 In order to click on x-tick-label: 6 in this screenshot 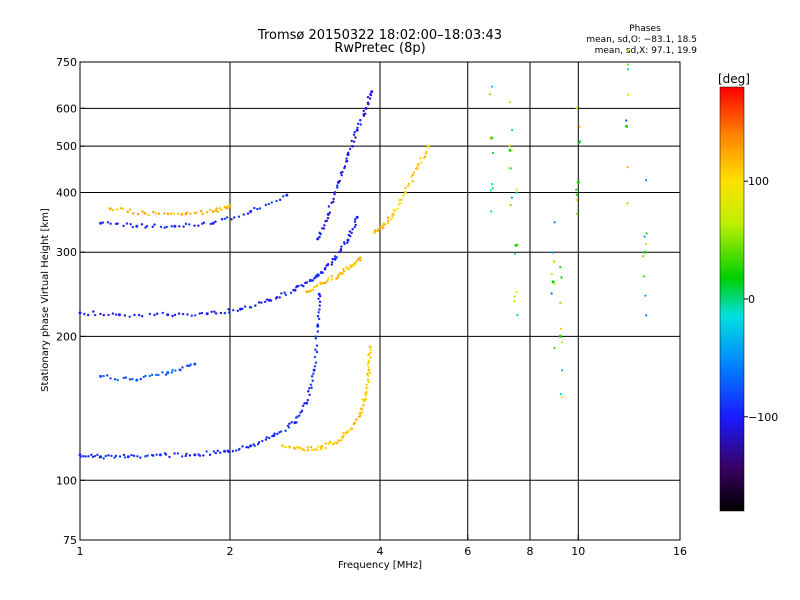, I will do `click(467, 551)`.